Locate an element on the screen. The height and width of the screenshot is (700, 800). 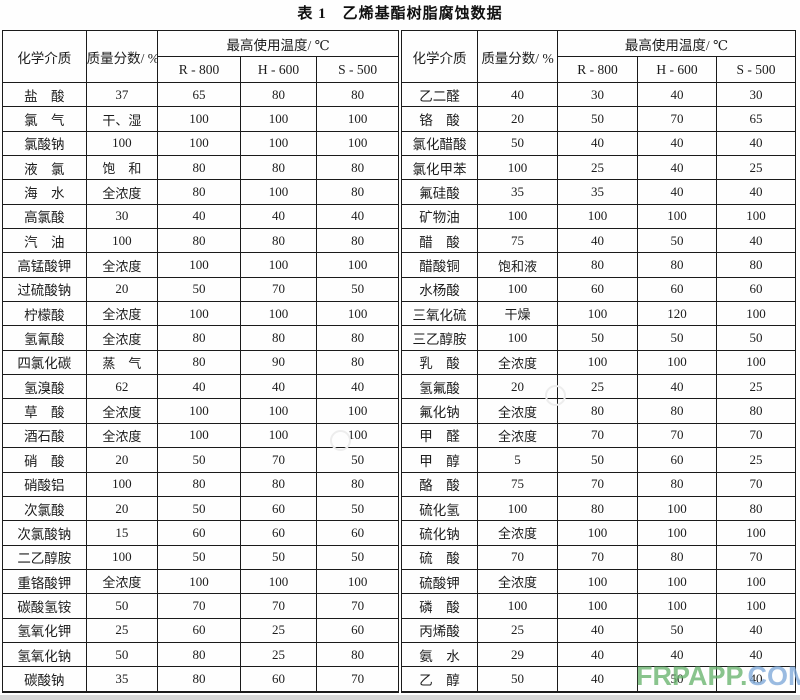
page-title: 表 1 乙烯基酯树脂腐蚀数据 is located at coordinates (400, 14).